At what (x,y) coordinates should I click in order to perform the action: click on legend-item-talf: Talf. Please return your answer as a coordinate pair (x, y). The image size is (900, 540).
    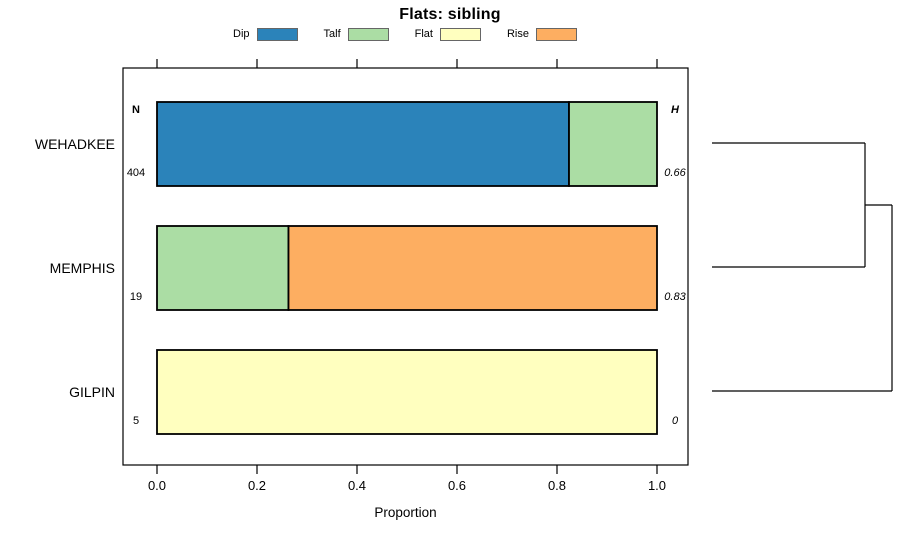
    Looking at the image, I should click on (356, 34).